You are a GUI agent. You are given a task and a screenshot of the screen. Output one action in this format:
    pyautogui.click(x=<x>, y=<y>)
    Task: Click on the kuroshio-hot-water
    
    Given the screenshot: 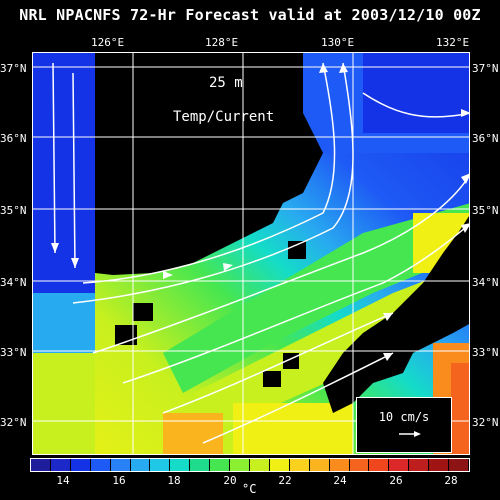 What is the action you would take?
    pyautogui.click(x=460, y=408)
    